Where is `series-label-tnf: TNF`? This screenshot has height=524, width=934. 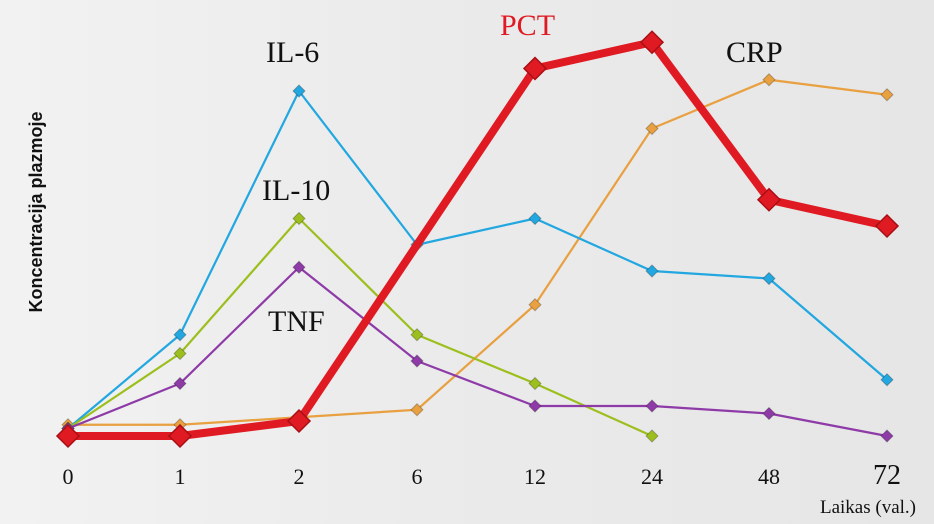
series-label-tnf: TNF is located at coordinates (296, 321).